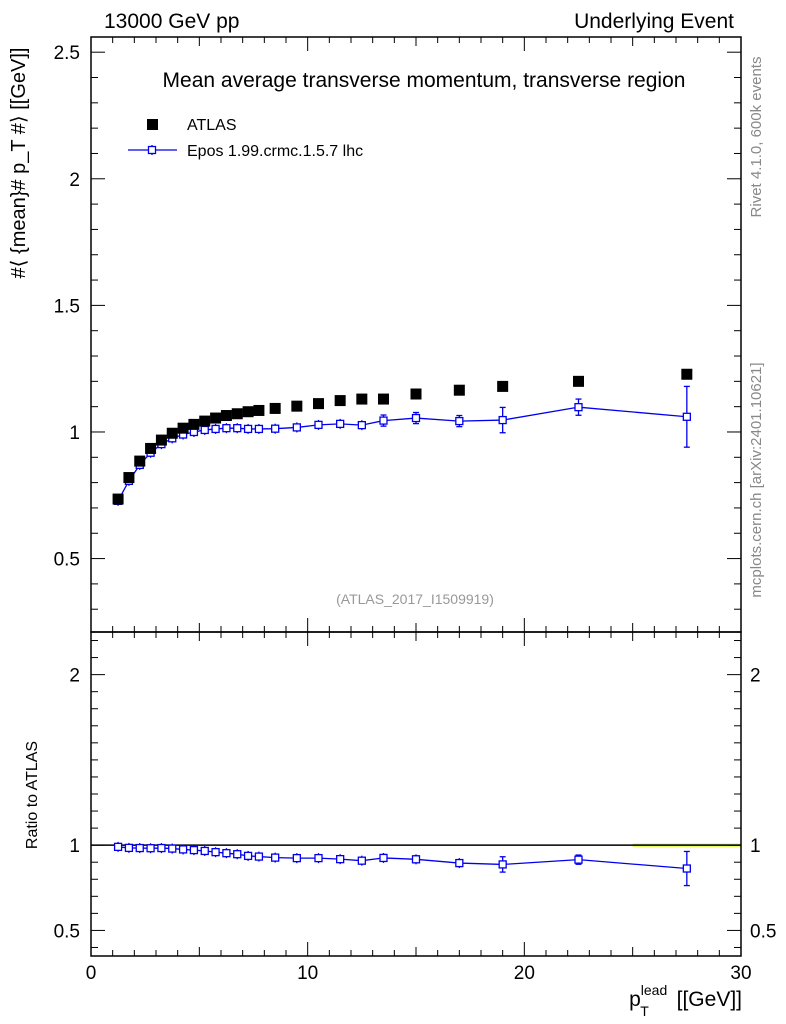 This screenshot has width=786, height=1024. What do you see at coordinates (756, 479) in the screenshot?
I see `mcplots-label: mcplots.cern.ch [arXiv:2401.10621]` at bounding box center [756, 479].